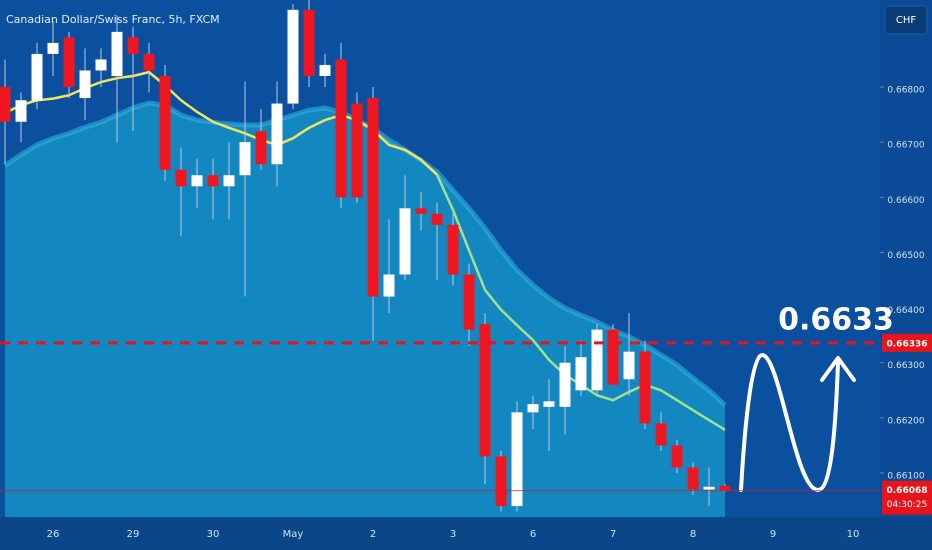 The width and height of the screenshot is (932, 550). What do you see at coordinates (293, 534) in the screenshot?
I see `x-tick-label: May` at bounding box center [293, 534].